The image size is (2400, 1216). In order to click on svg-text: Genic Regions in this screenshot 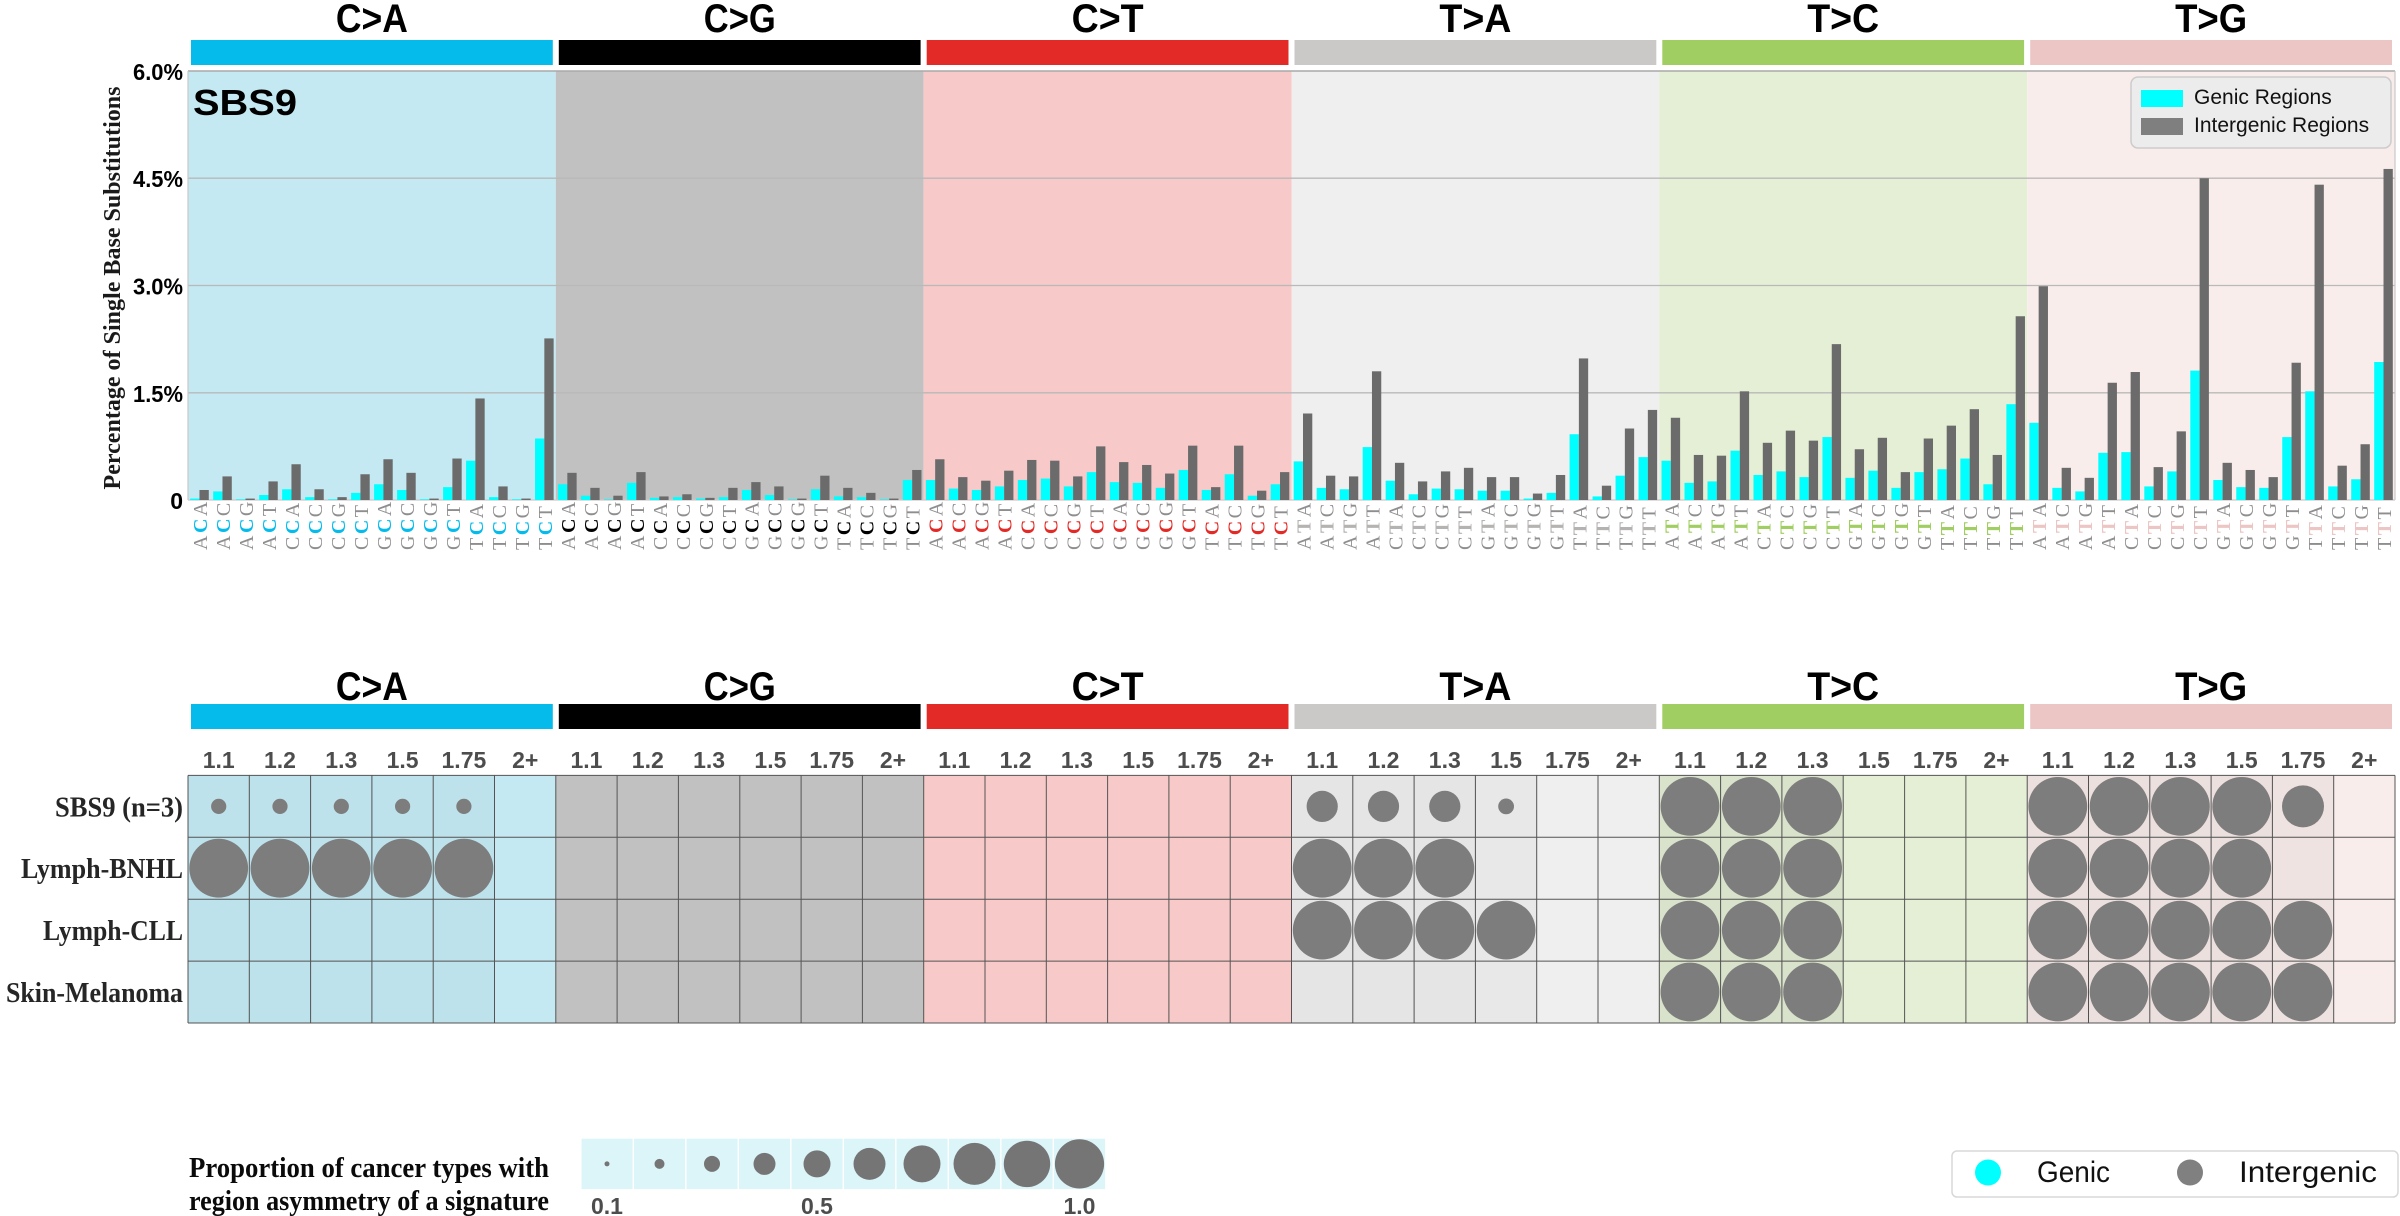, I will do `click(2263, 97)`.